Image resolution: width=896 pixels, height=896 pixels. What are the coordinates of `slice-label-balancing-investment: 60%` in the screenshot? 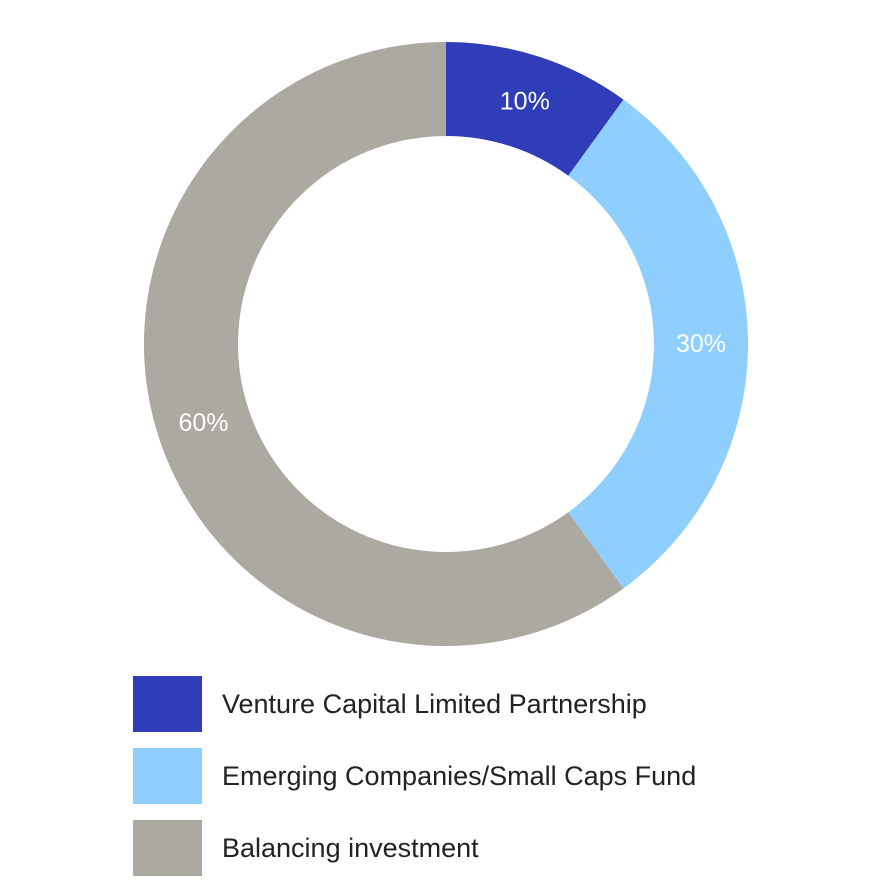 It's located at (203, 423).